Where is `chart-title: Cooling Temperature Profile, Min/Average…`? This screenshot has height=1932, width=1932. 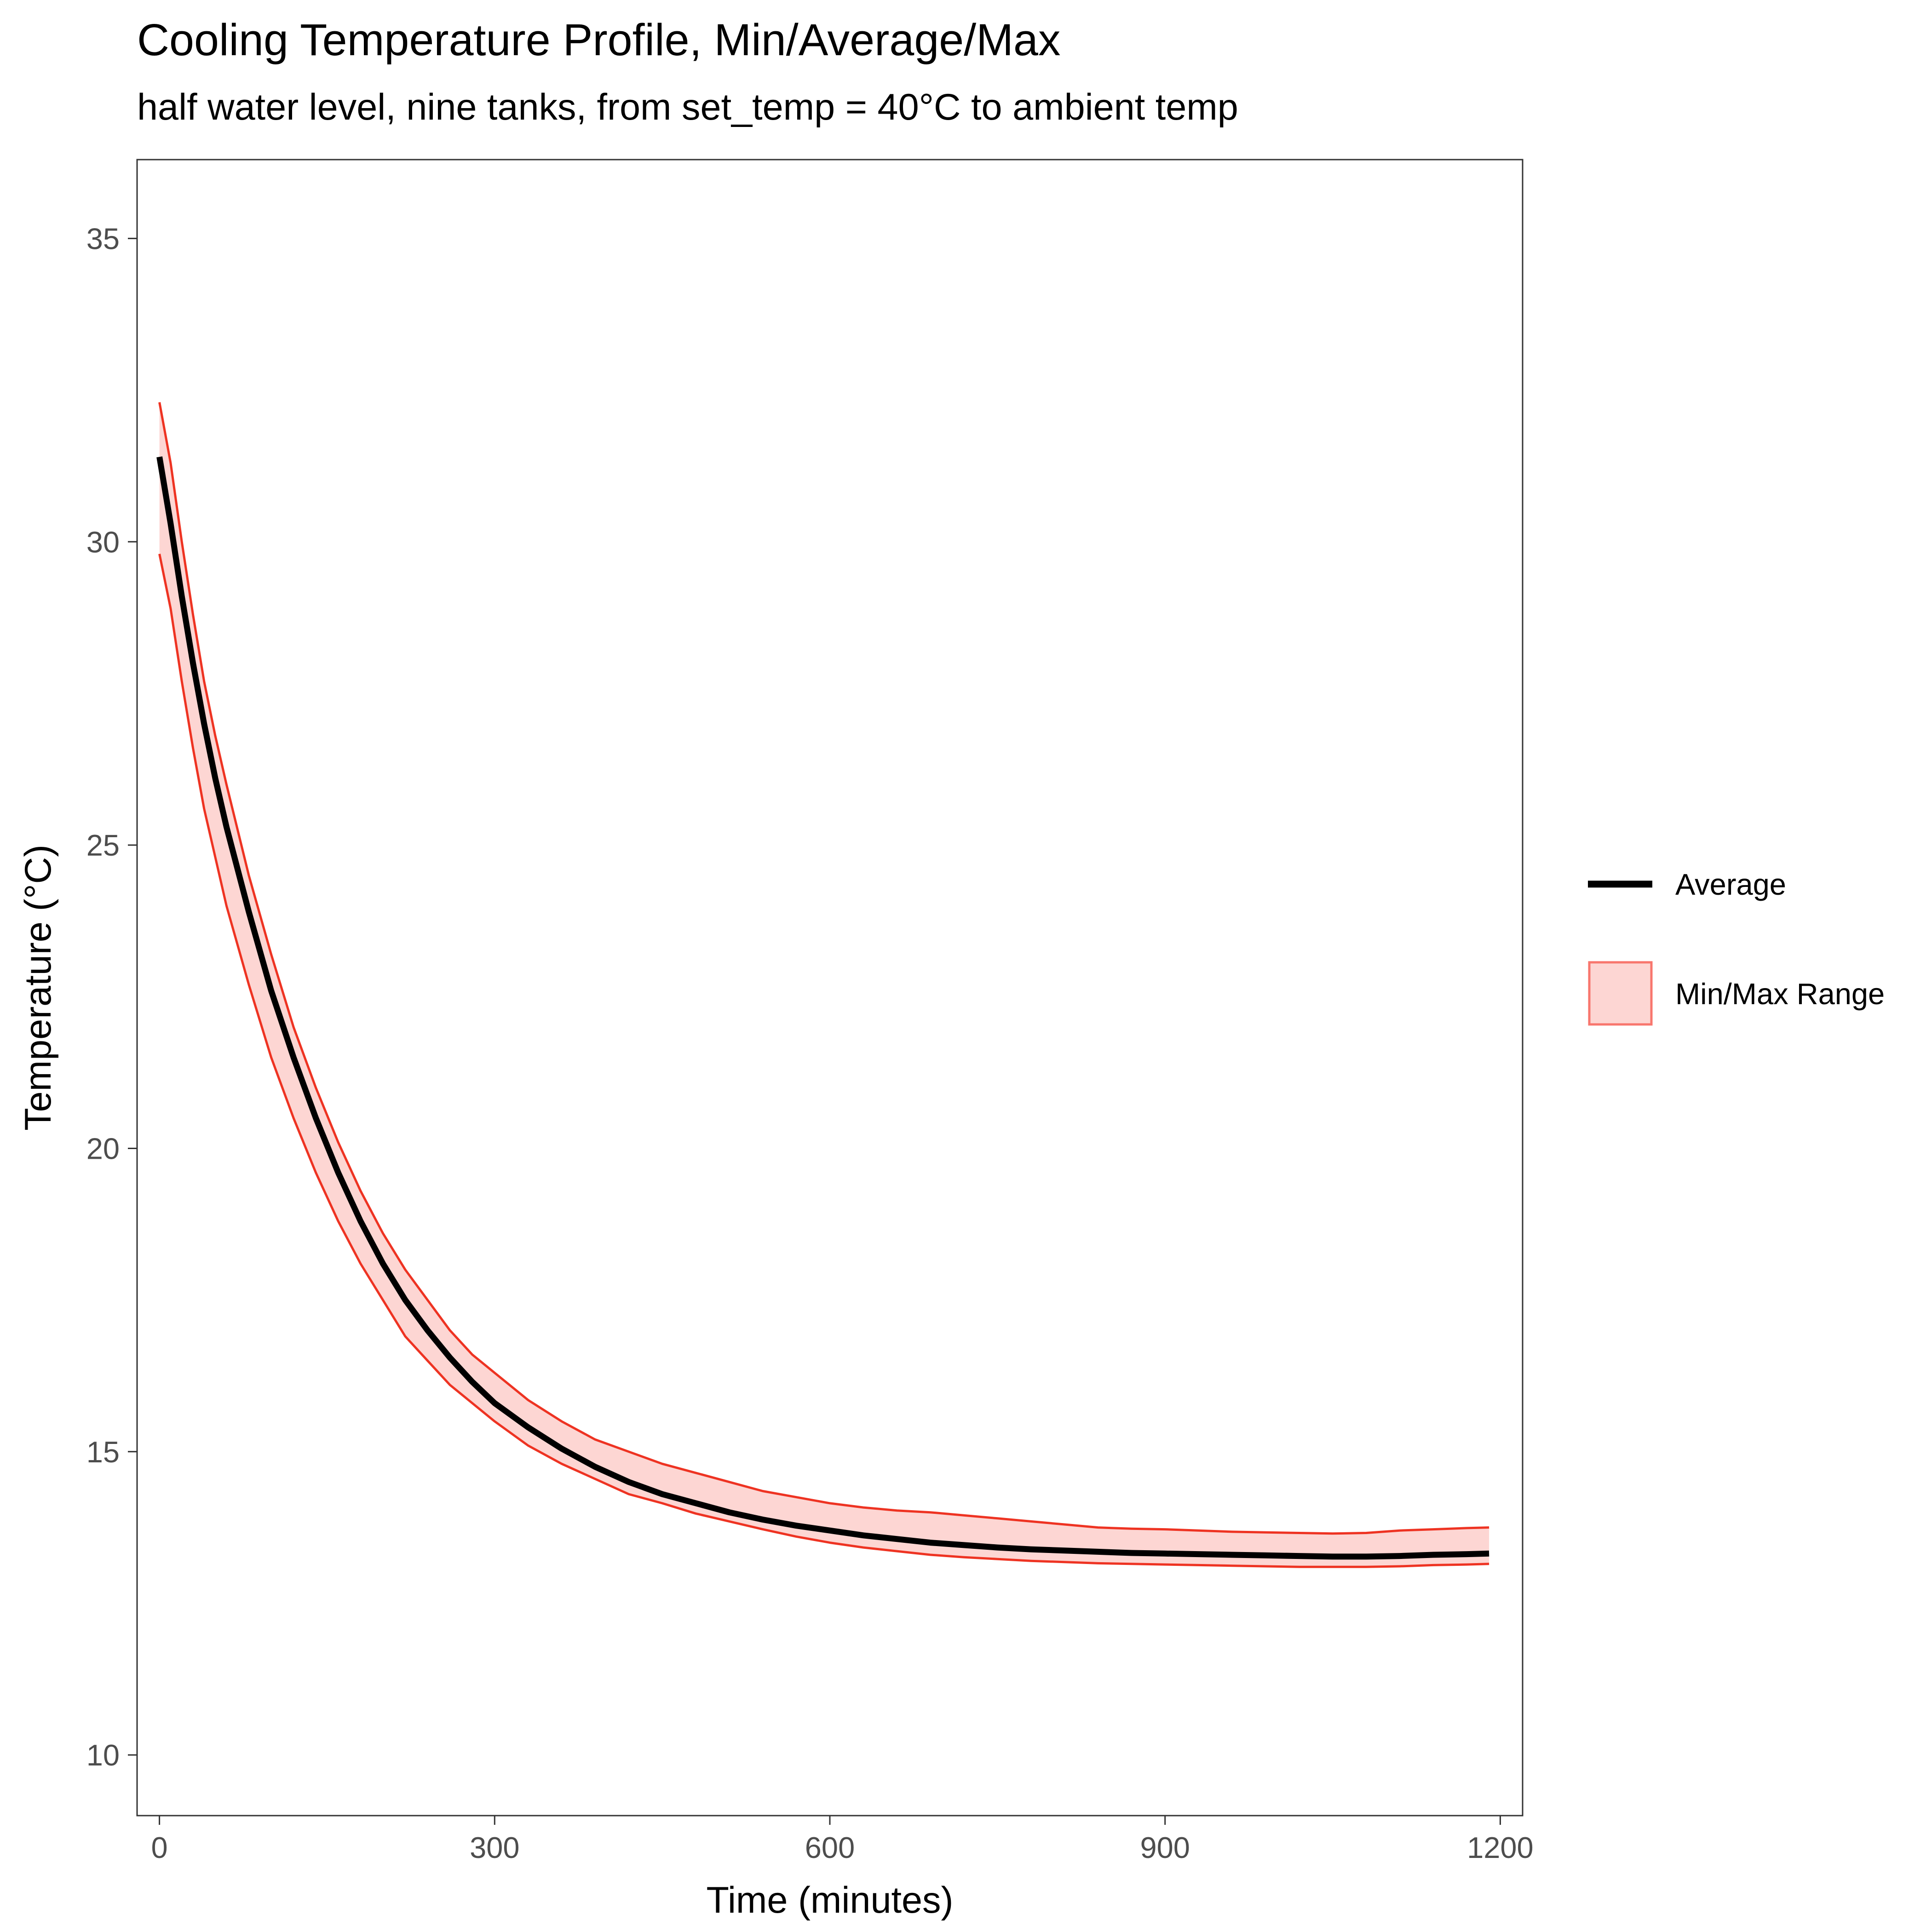
chart-title: Cooling Temperature Profile, Min/Average… is located at coordinates (598, 40).